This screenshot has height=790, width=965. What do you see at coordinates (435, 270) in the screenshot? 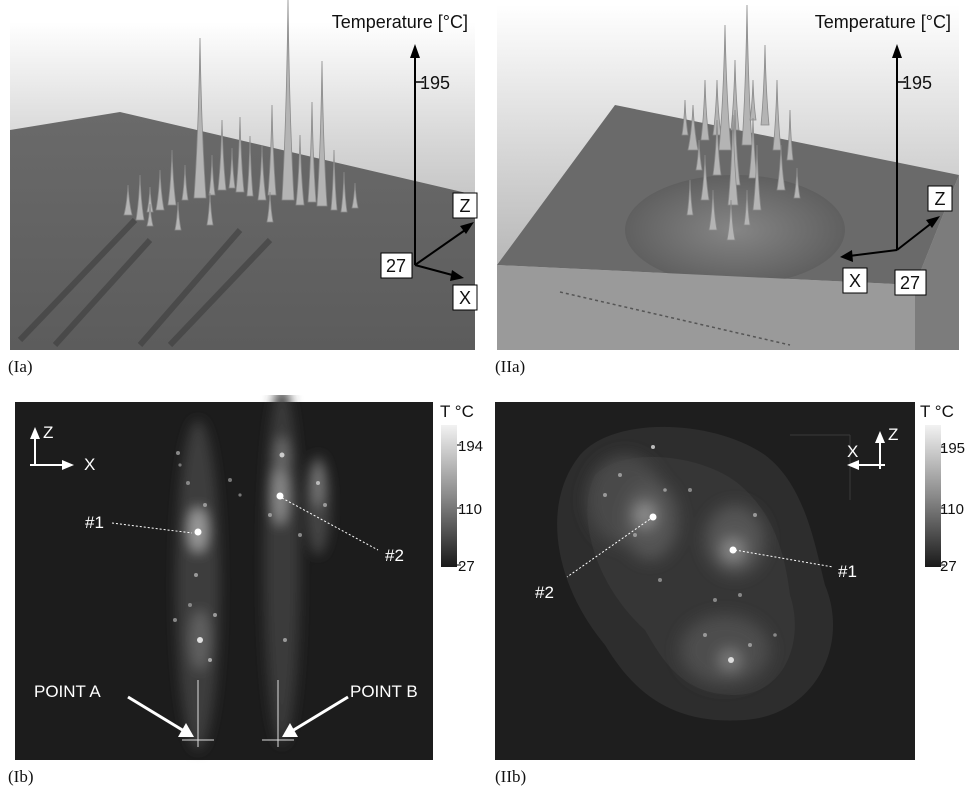
I see `x-axis-line` at bounding box center [435, 270].